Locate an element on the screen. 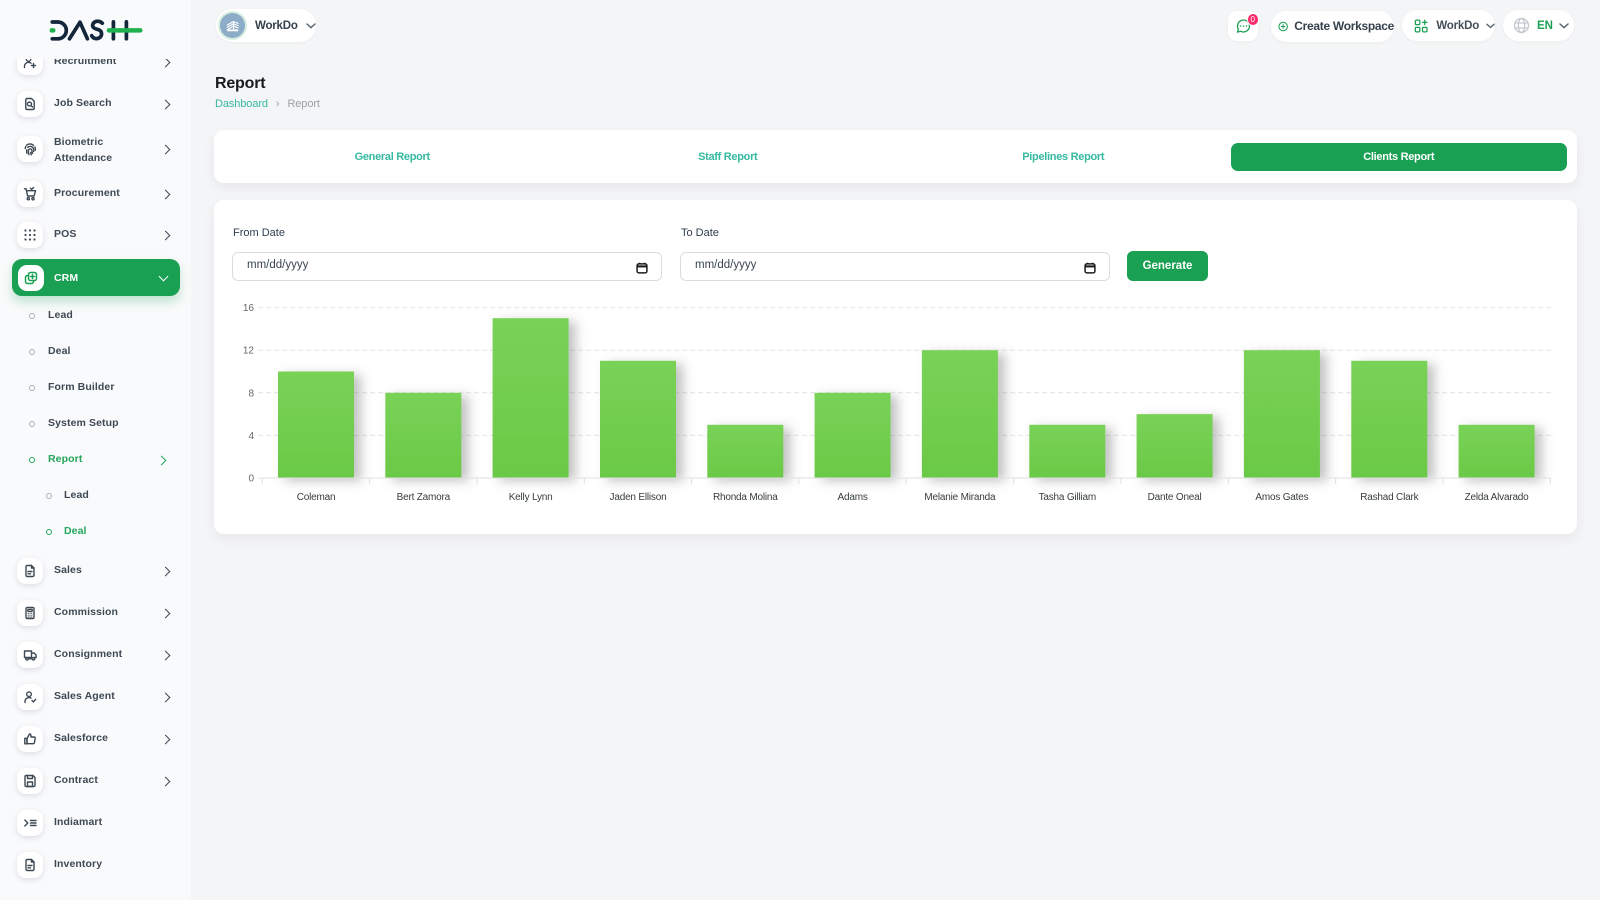  svg-text: Kelly Lynn is located at coordinates (531, 497).